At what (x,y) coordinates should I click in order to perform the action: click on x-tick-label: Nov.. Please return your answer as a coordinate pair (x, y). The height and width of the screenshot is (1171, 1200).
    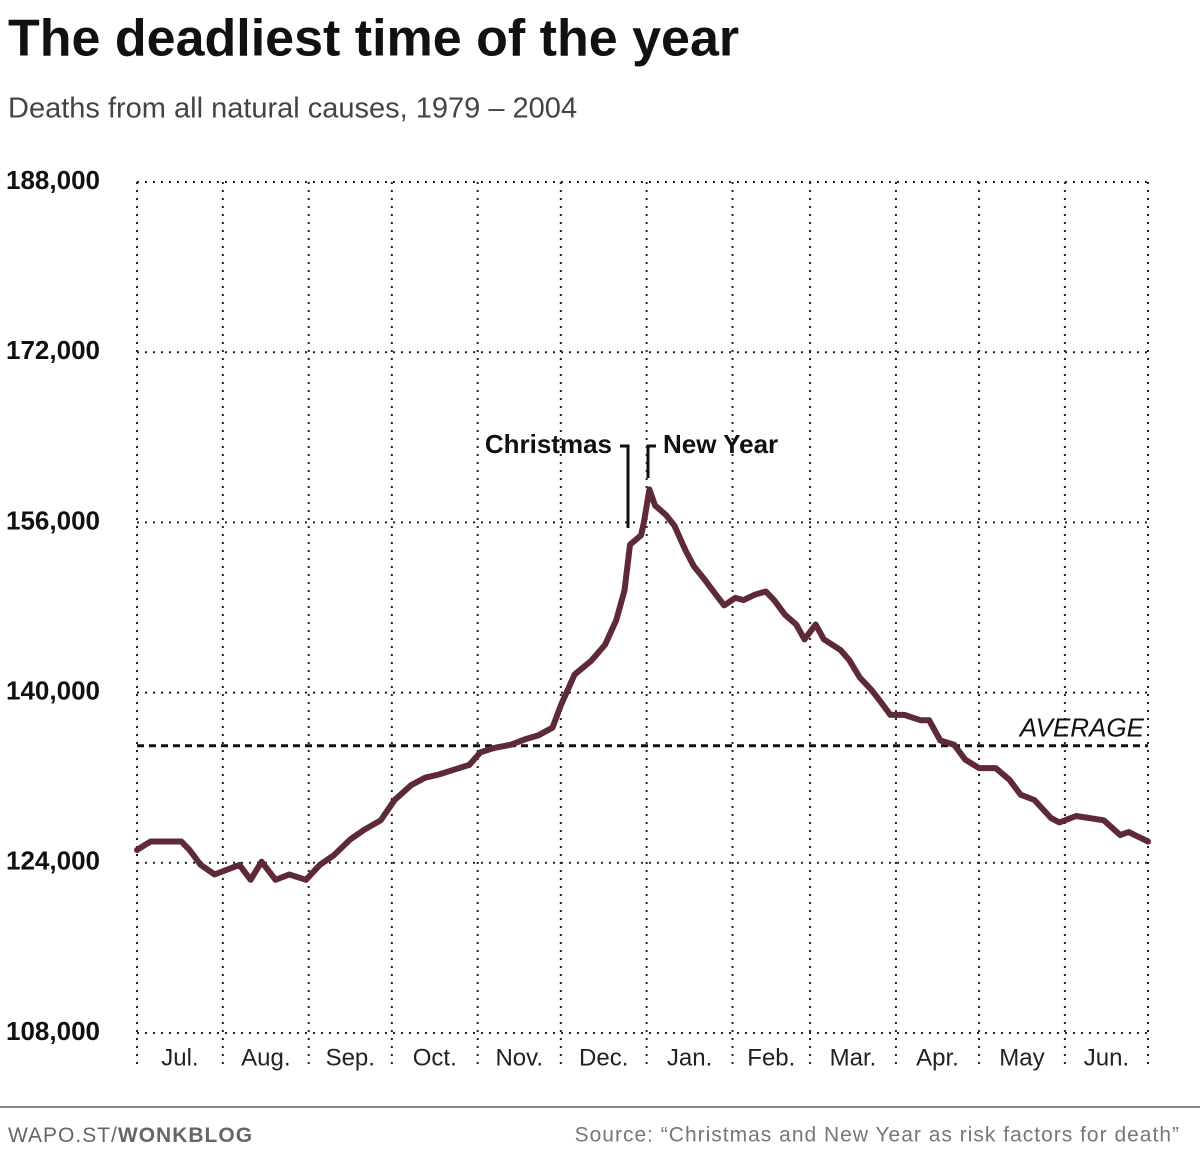
    Looking at the image, I should click on (519, 1057).